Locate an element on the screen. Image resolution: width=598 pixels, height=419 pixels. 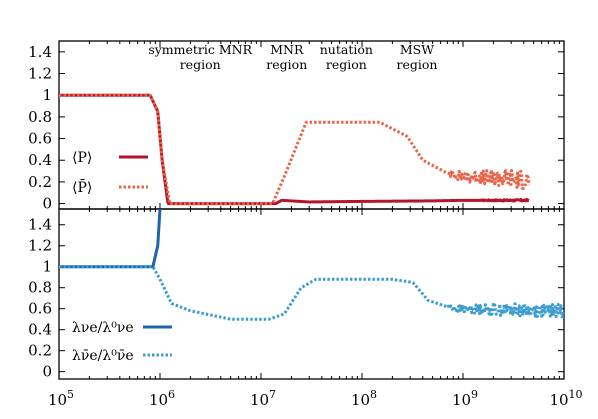
region-annotation: MNR region is located at coordinates (286, 57).